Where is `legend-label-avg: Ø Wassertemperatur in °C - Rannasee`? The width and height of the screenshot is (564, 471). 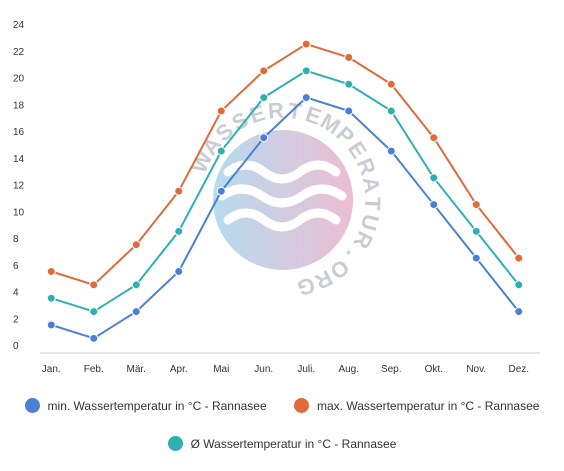
legend-label-avg: Ø Wassertemperatur in °C - Rannasee is located at coordinates (293, 443).